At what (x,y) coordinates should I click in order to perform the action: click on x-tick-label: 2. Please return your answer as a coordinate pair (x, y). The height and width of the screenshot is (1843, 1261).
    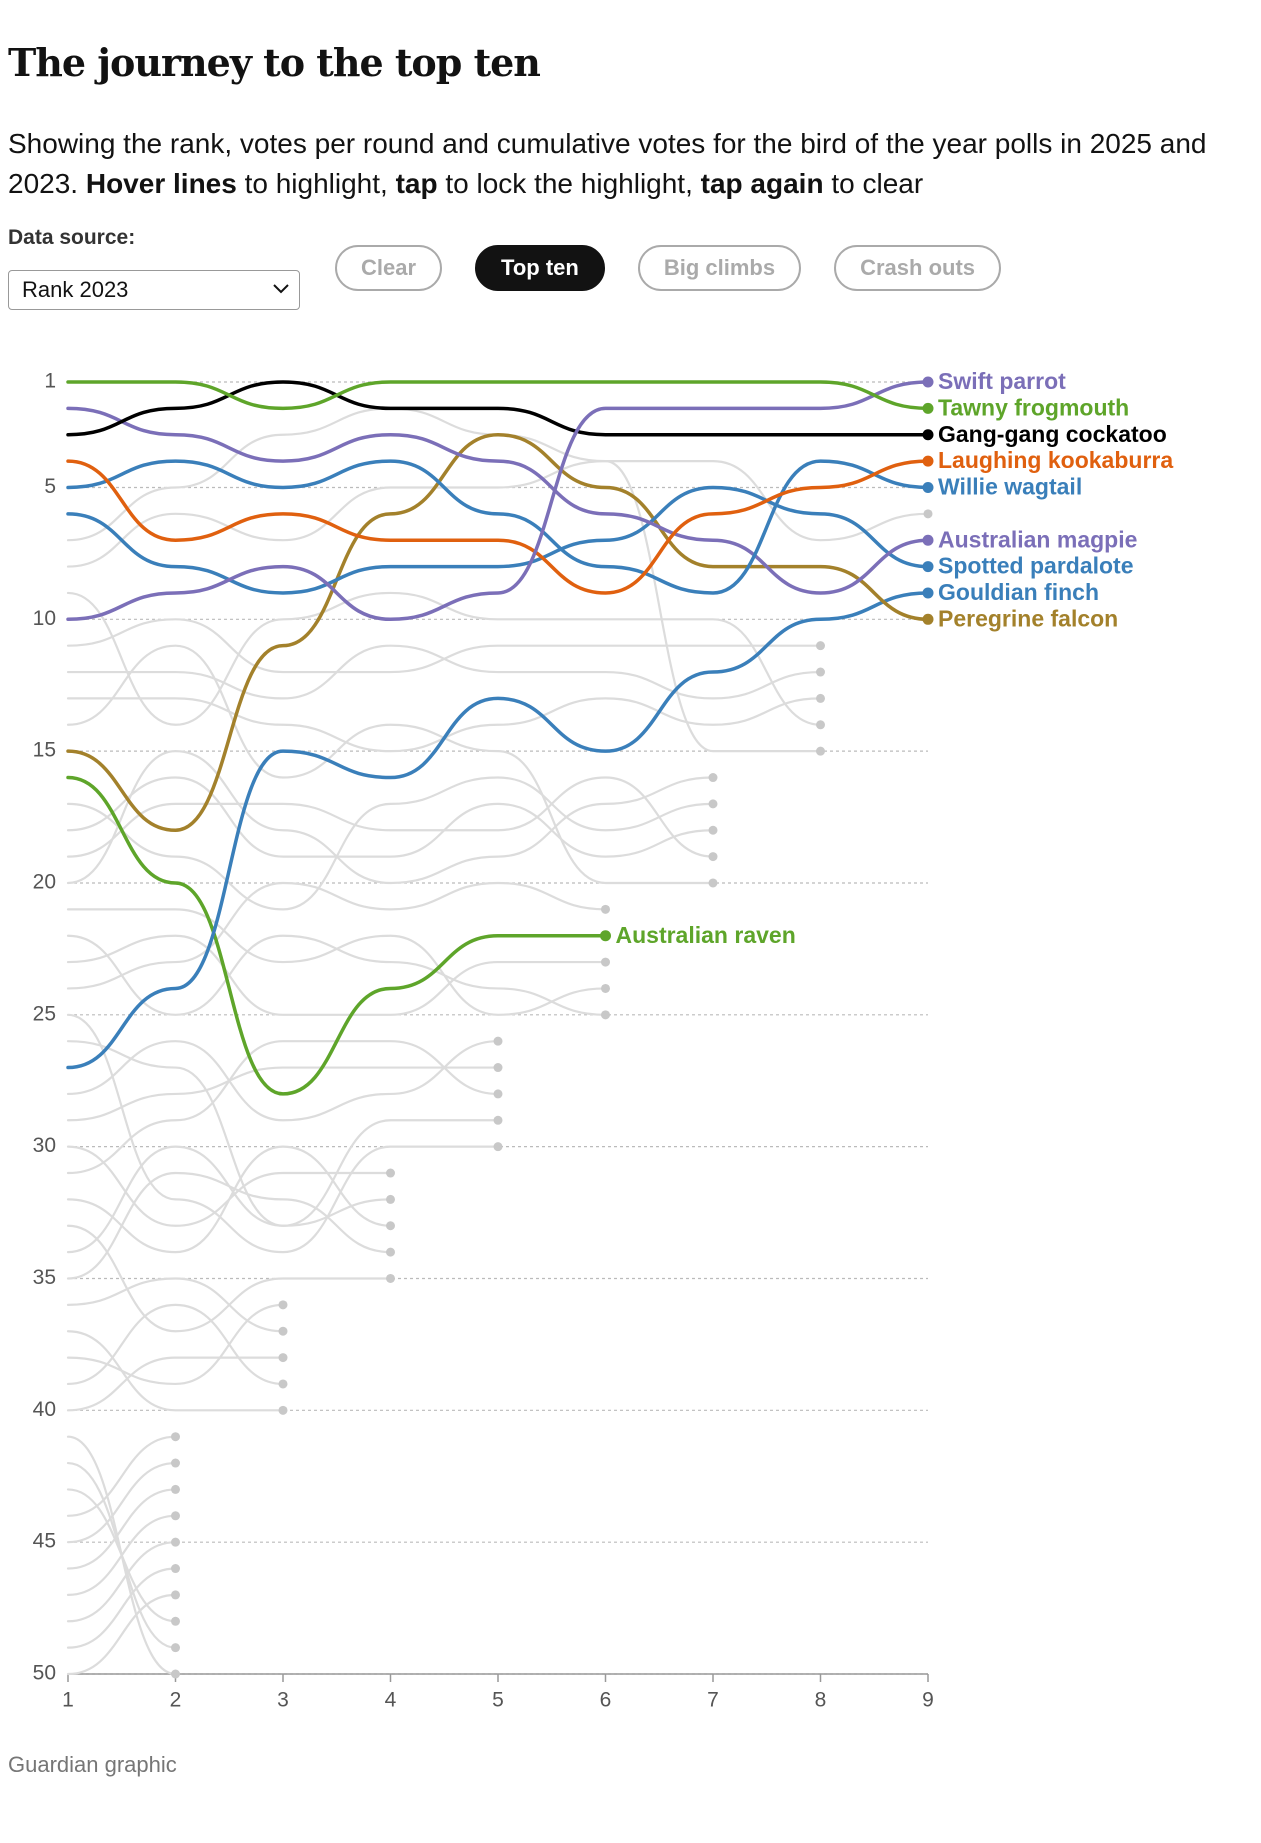
    Looking at the image, I should click on (176, 1700).